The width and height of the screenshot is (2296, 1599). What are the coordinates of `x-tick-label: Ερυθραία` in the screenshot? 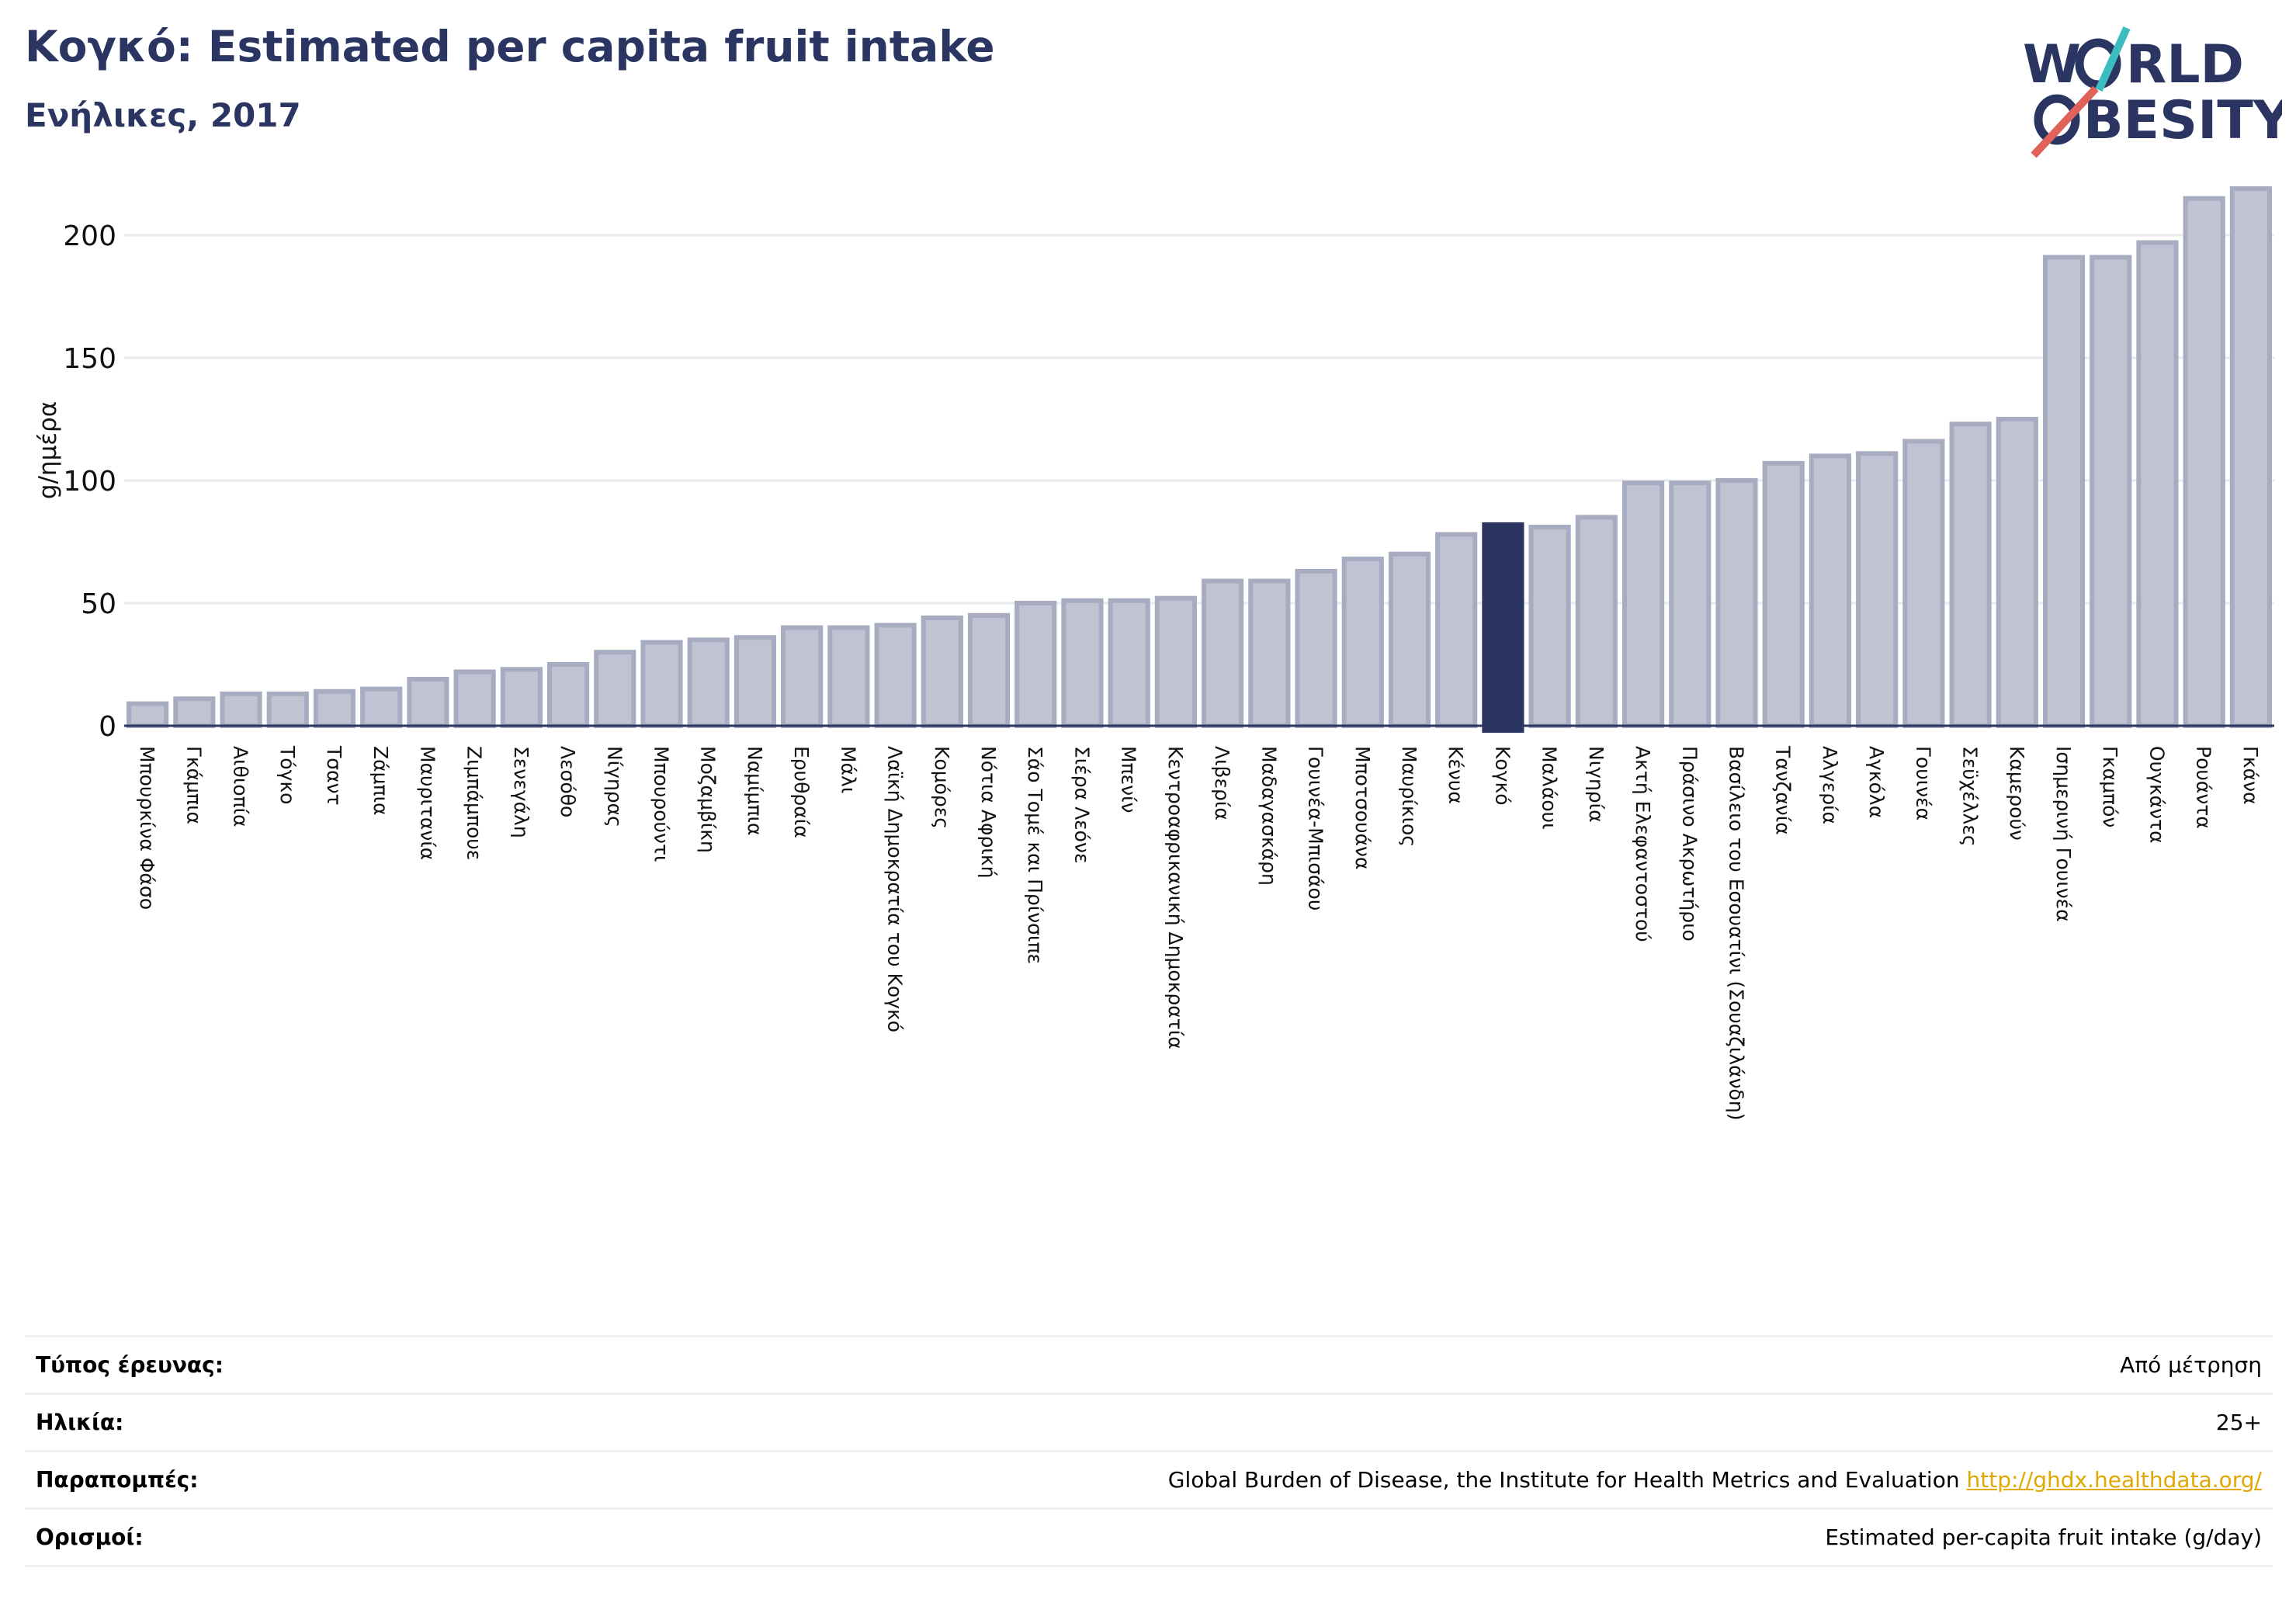 It's located at (802, 792).